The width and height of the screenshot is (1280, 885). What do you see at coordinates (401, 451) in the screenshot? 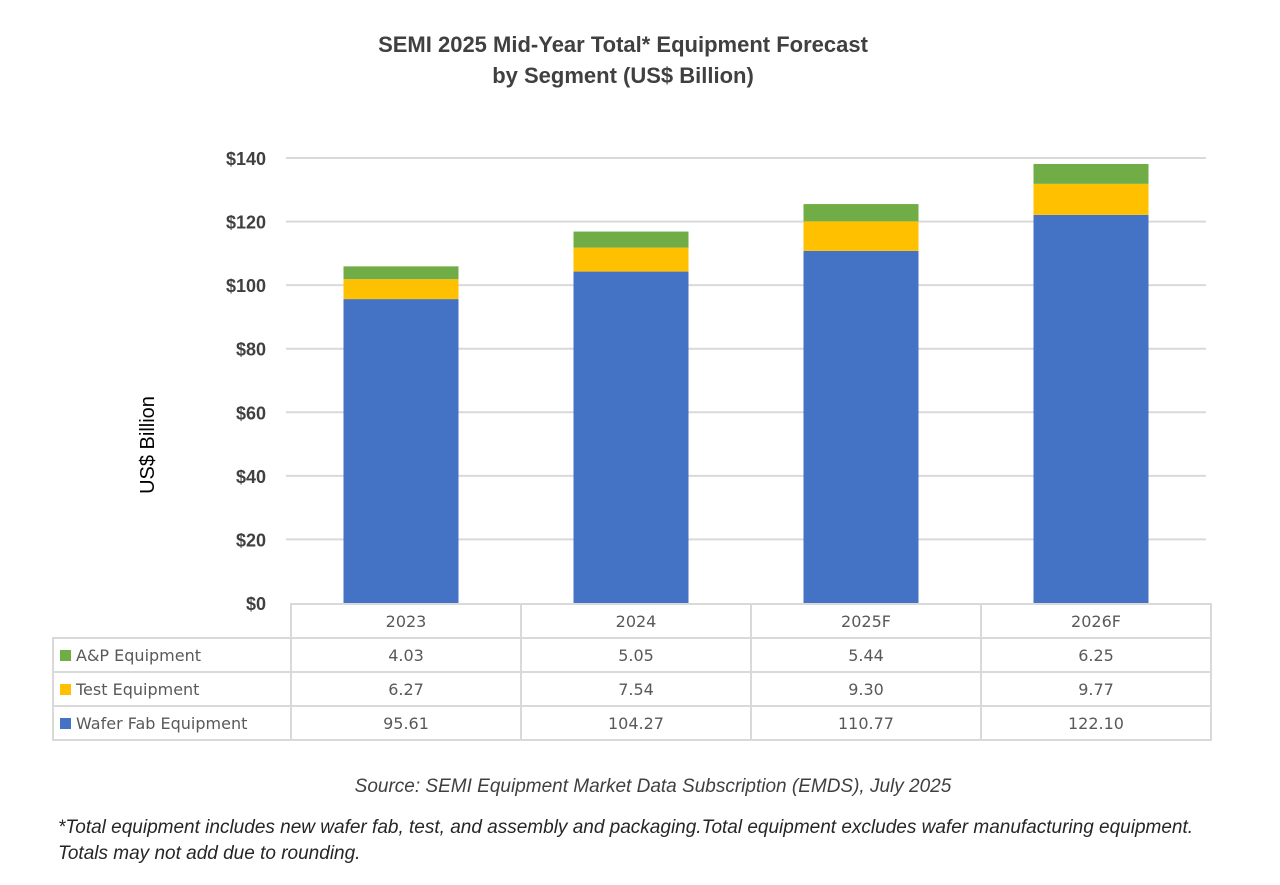
I see `bar-wafer-fab-equipment-2023` at bounding box center [401, 451].